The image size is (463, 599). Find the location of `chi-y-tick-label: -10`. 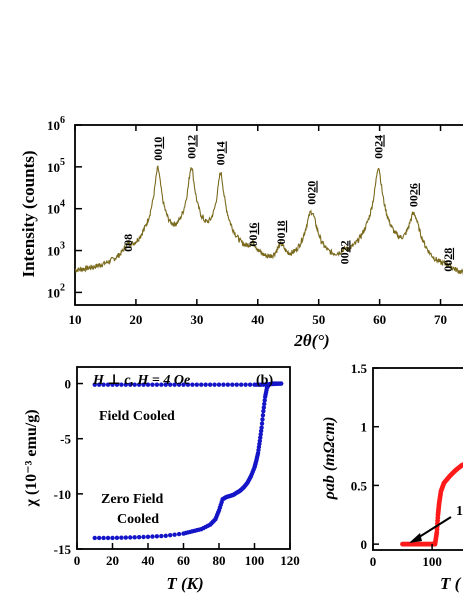

chi-y-tick-label: -10 is located at coordinates (62, 494).